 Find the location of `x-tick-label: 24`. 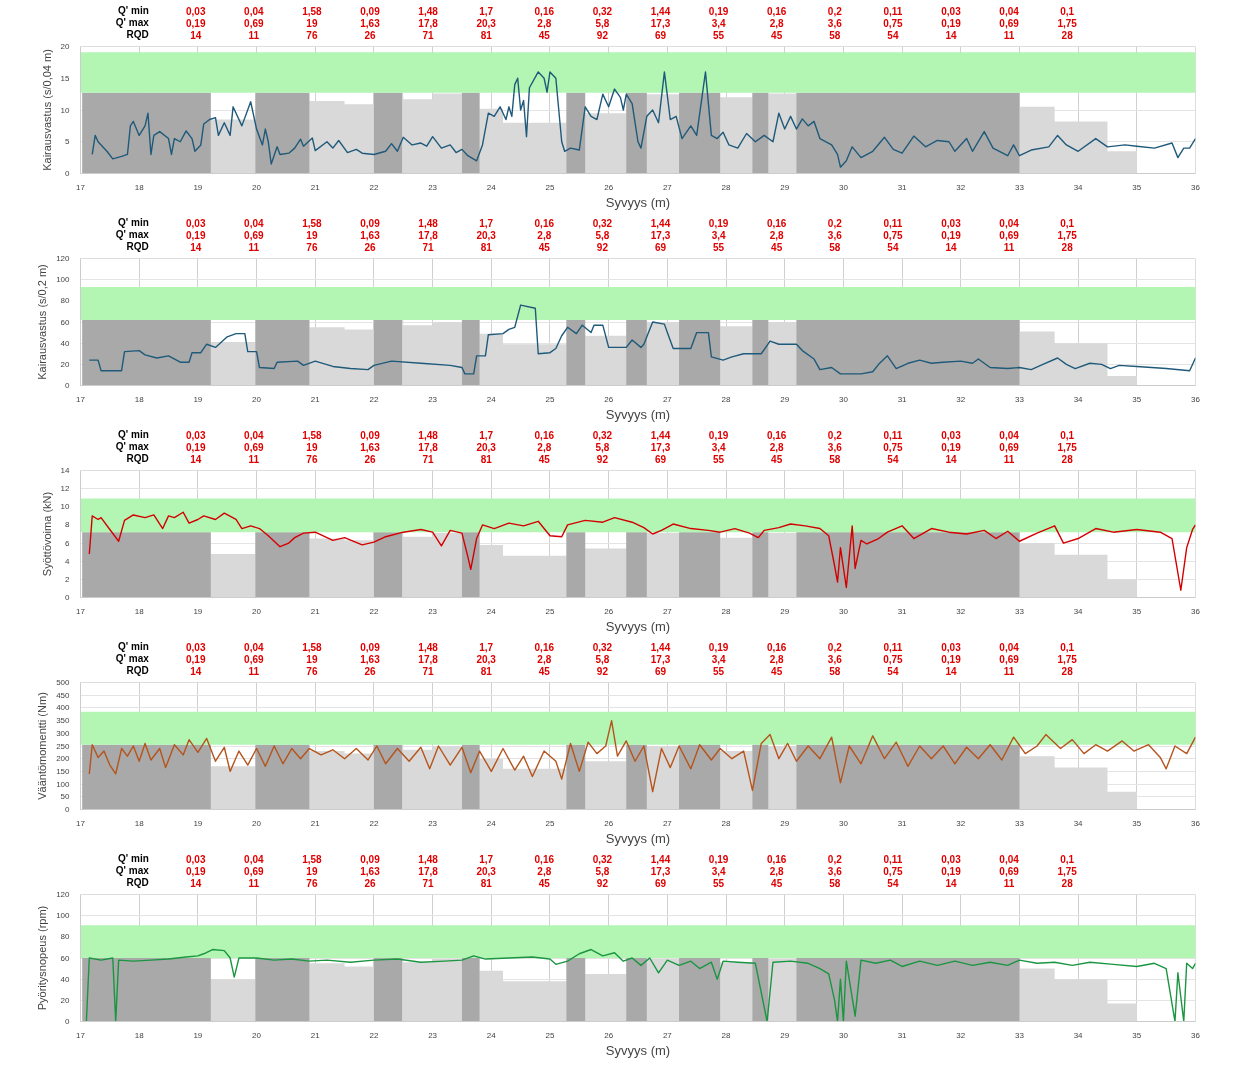

x-tick-label: 24 is located at coordinates (491, 611).